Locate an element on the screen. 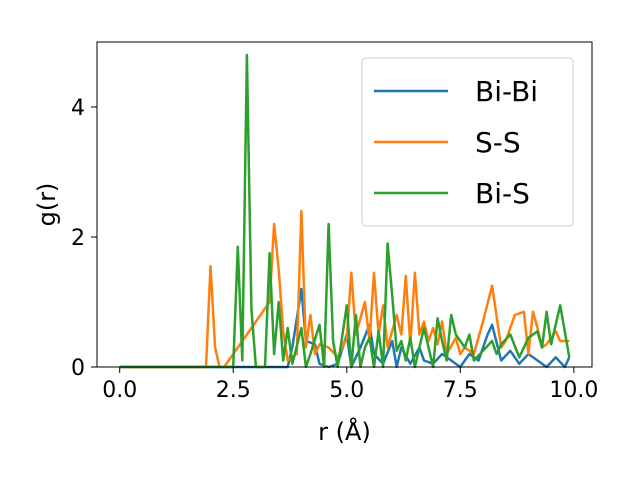 The height and width of the screenshot is (480, 640). y-axis-label: g(r) is located at coordinates (47, 205).